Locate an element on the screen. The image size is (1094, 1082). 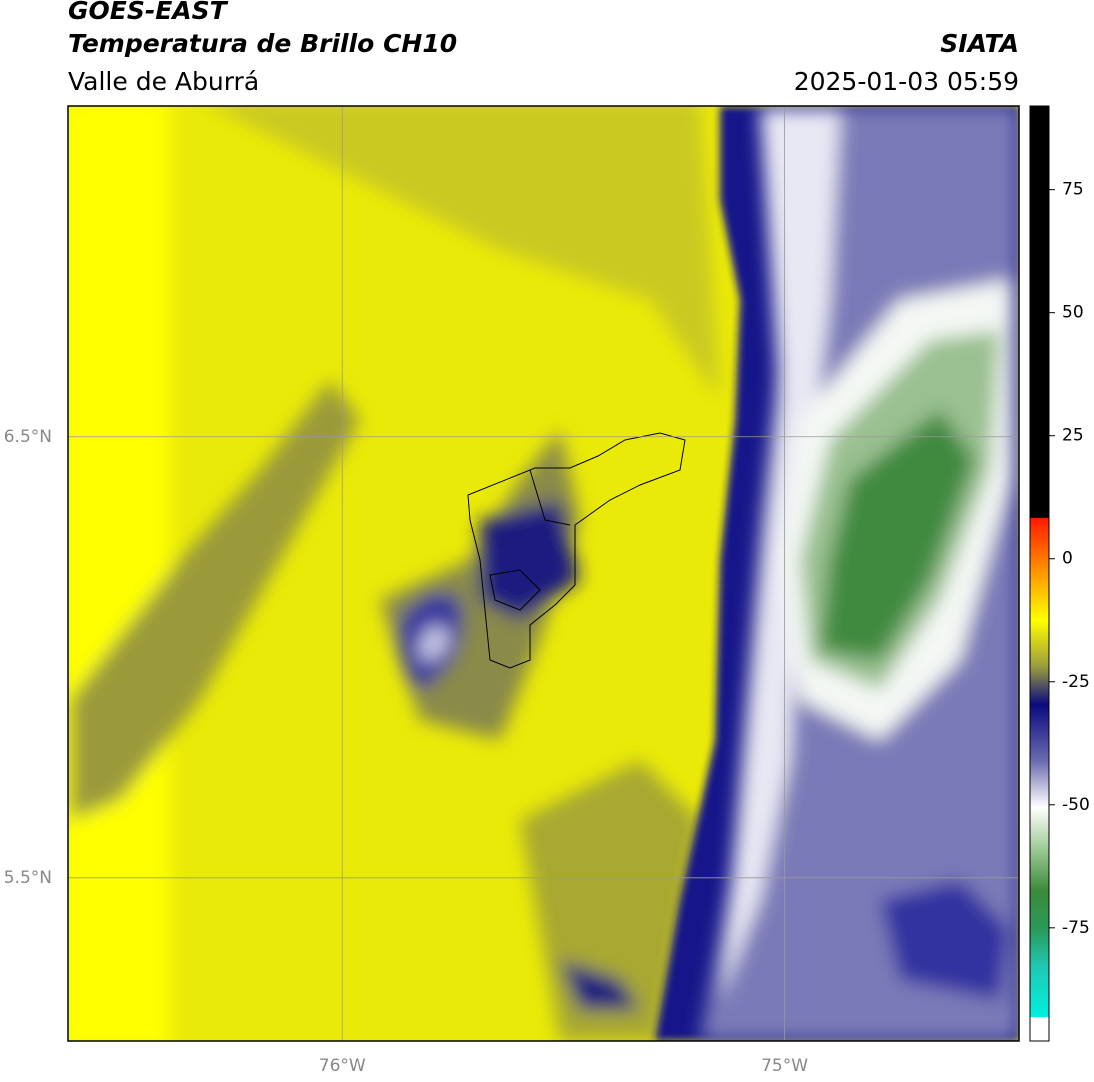
region: Valle de Aburrá is located at coordinates (163, 81).